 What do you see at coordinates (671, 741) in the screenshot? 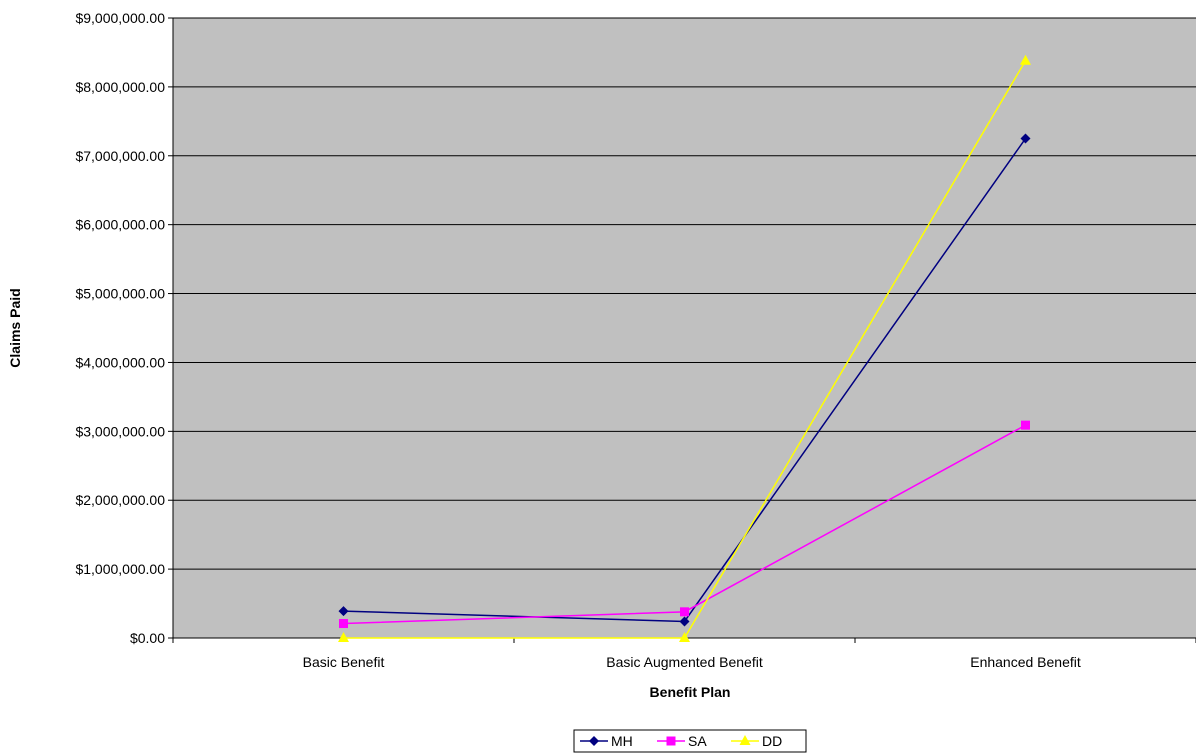
I see `legend-marker-sa` at bounding box center [671, 741].